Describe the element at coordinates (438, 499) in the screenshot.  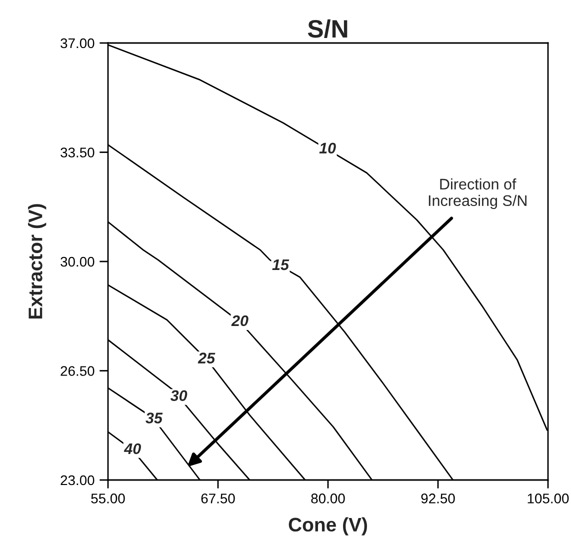
I see `x-tick-label: 92.50` at that location.